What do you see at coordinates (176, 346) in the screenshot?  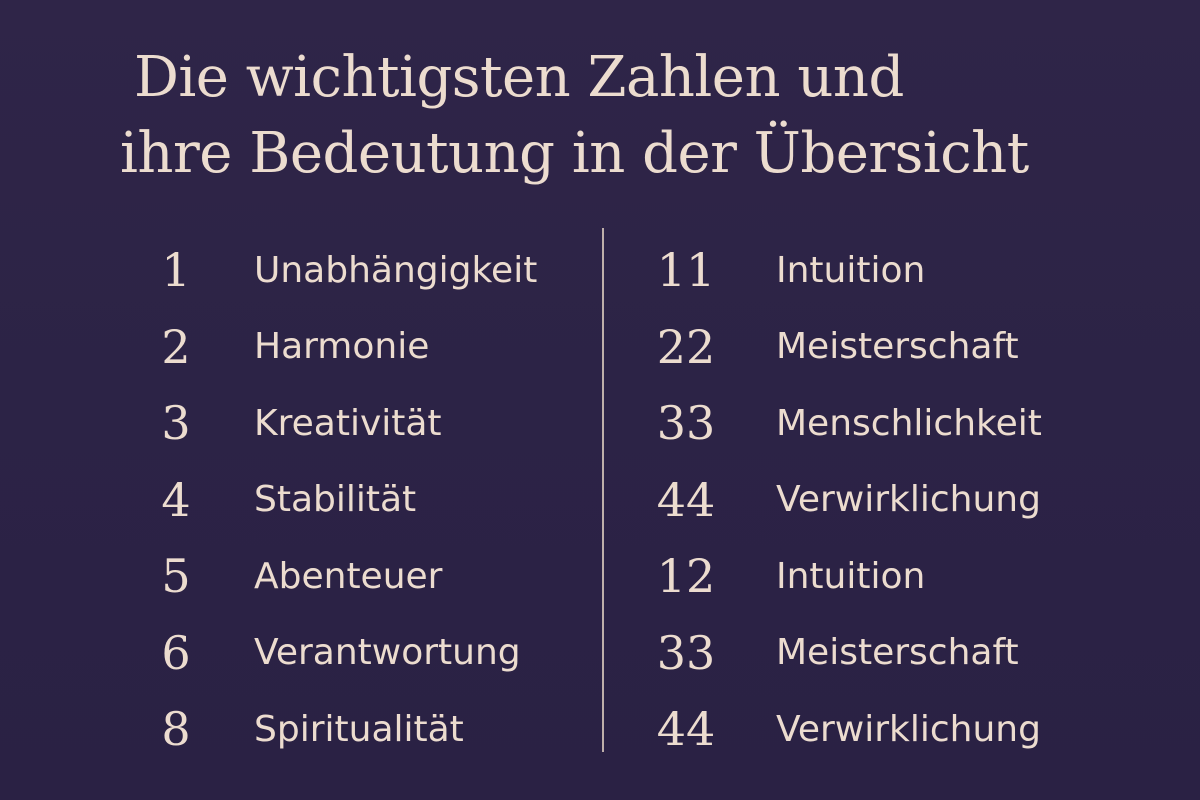 I see `number: 2` at bounding box center [176, 346].